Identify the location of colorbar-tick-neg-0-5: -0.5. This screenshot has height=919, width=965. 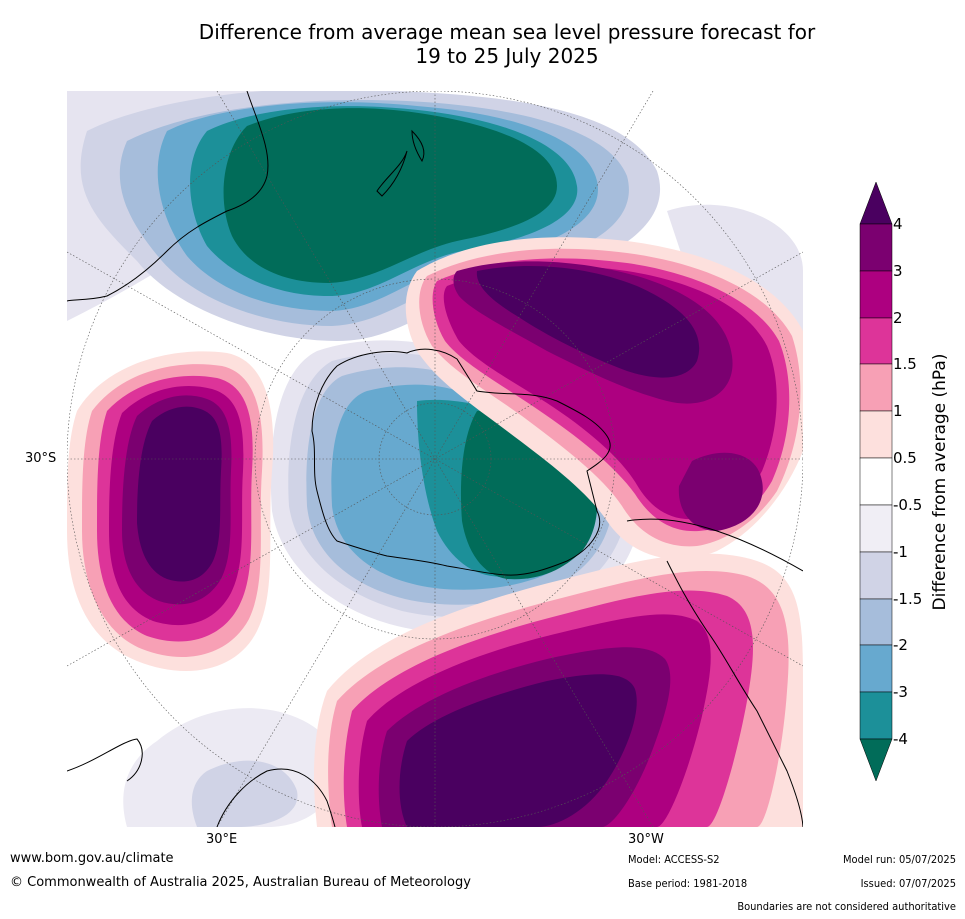
(908, 505).